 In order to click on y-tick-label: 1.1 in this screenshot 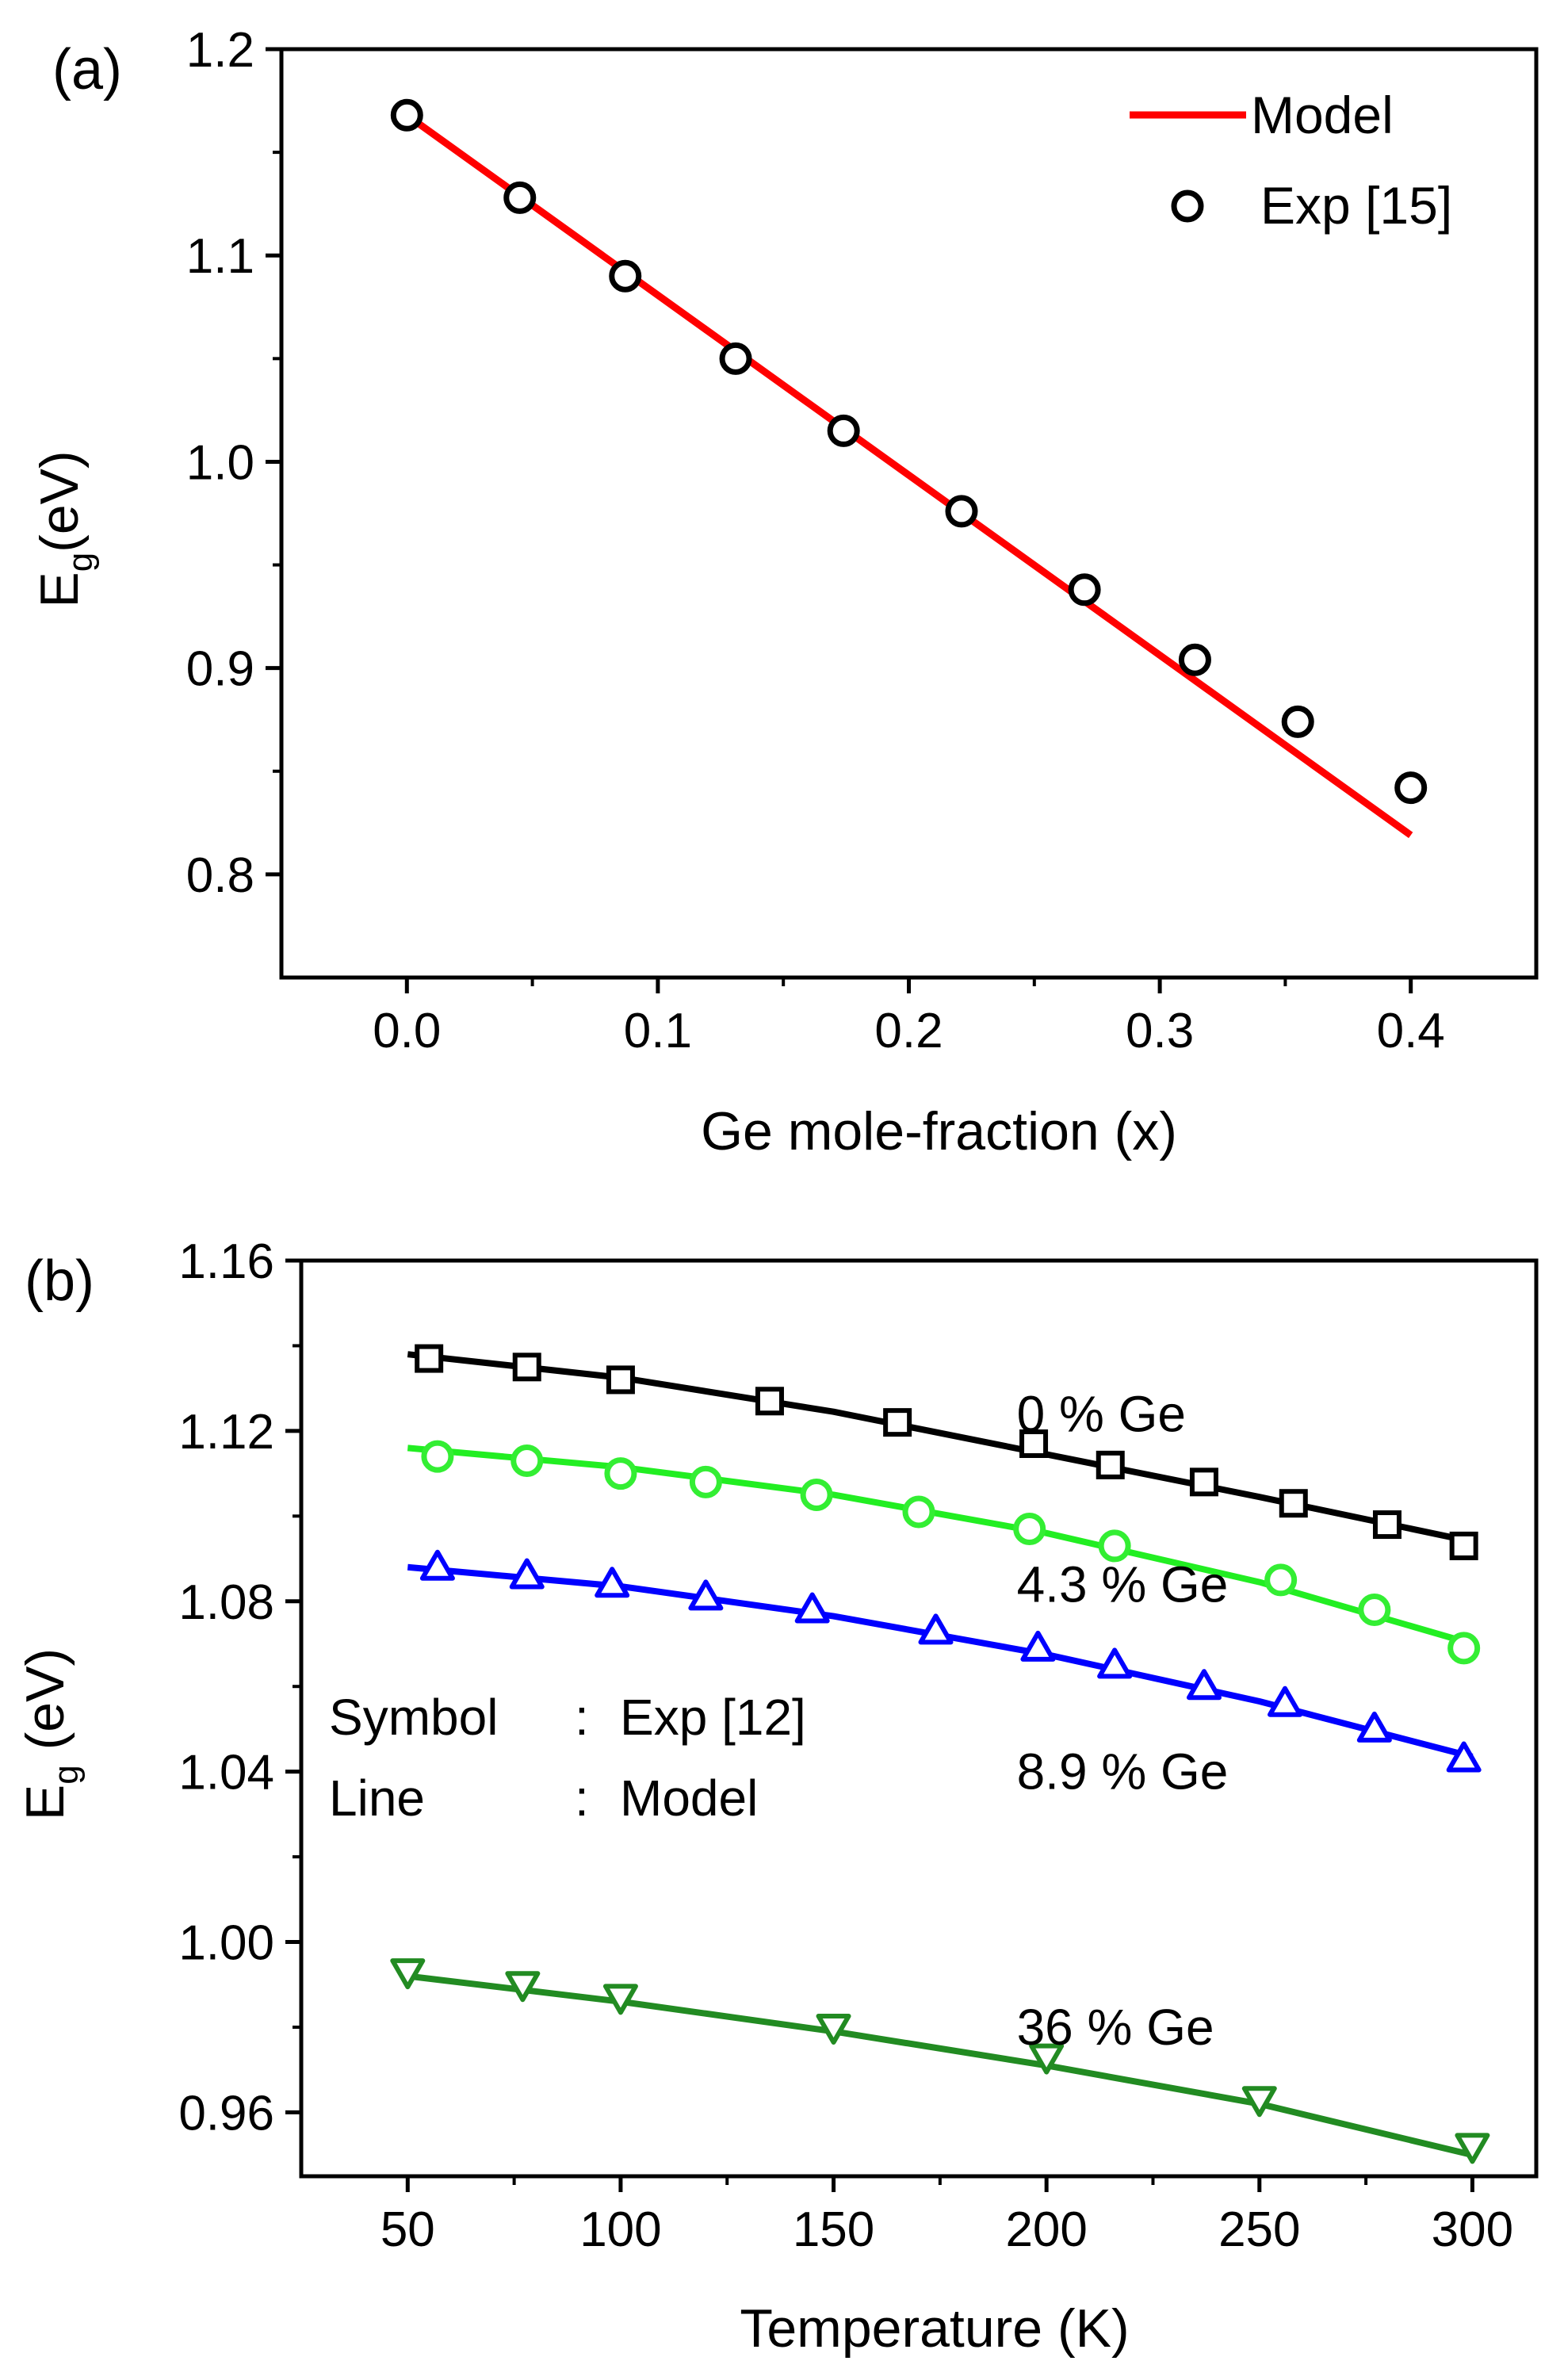, I will do `click(220, 256)`.